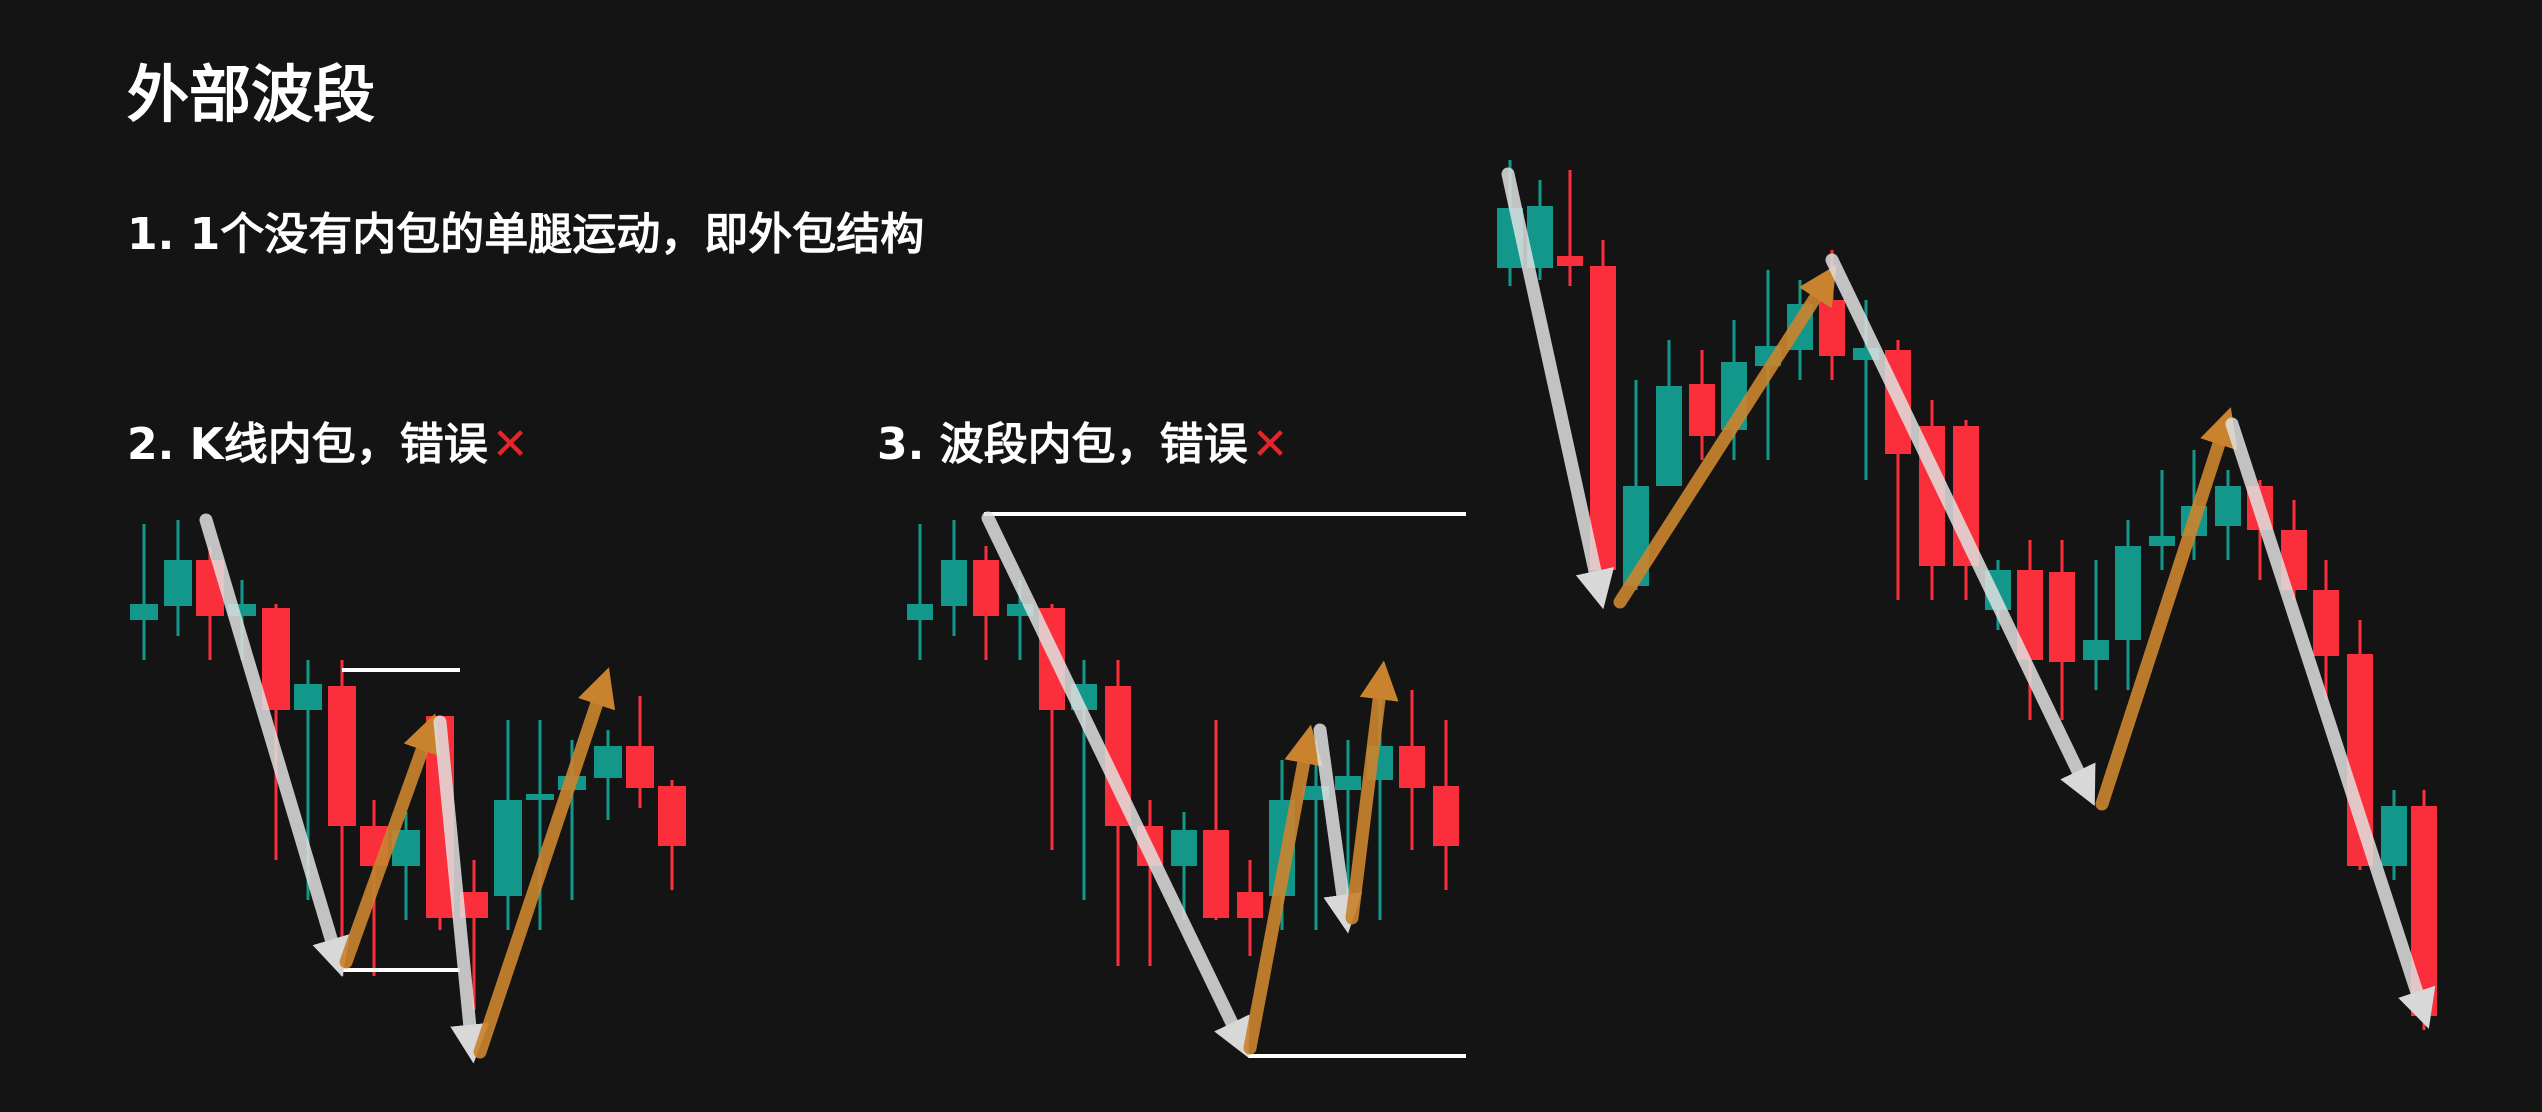  Describe the element at coordinates (526, 234) in the screenshot. I see `point-1-label: 1. 1个没有内包的单腿运动，即外包结构` at that location.